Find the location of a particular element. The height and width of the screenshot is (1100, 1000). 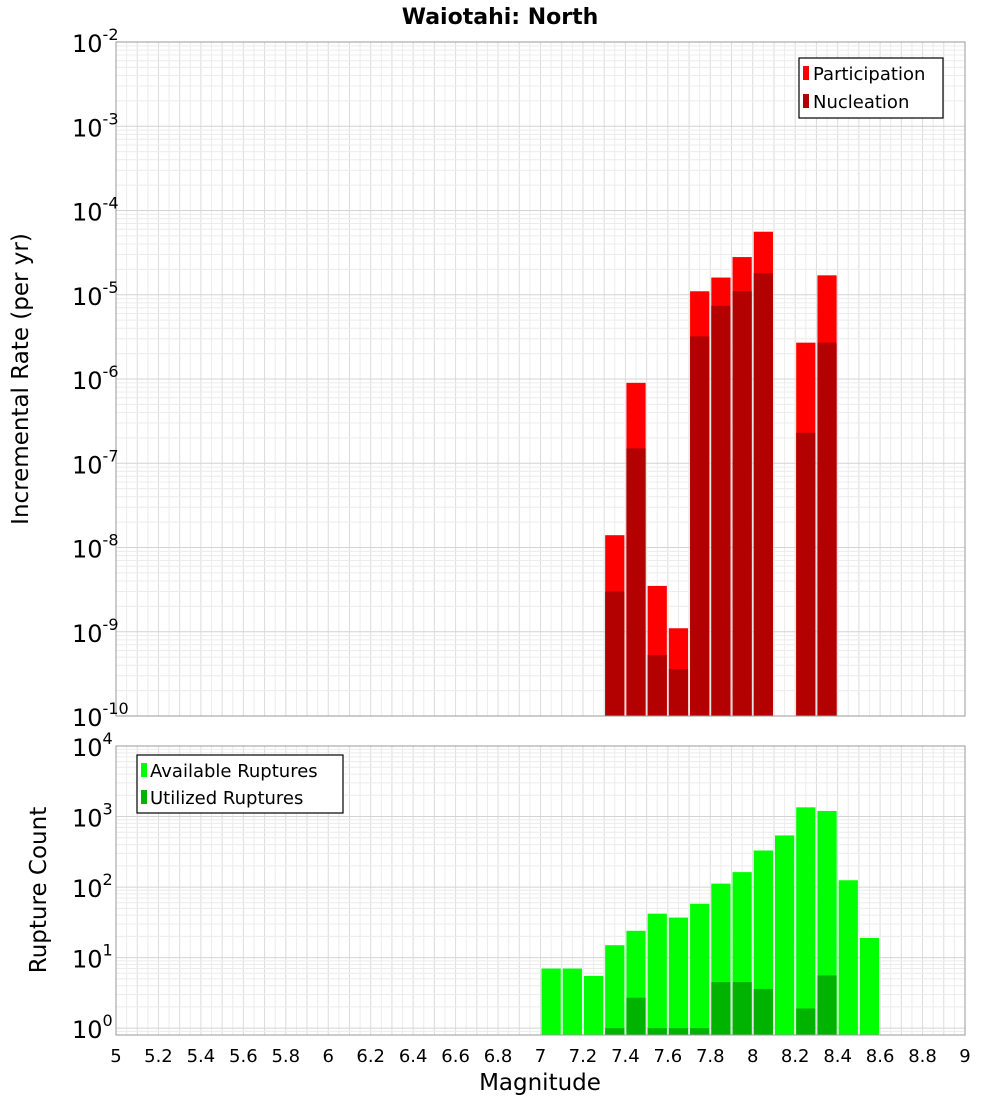

x-tick-label: 8.8 is located at coordinates (922, 1056).